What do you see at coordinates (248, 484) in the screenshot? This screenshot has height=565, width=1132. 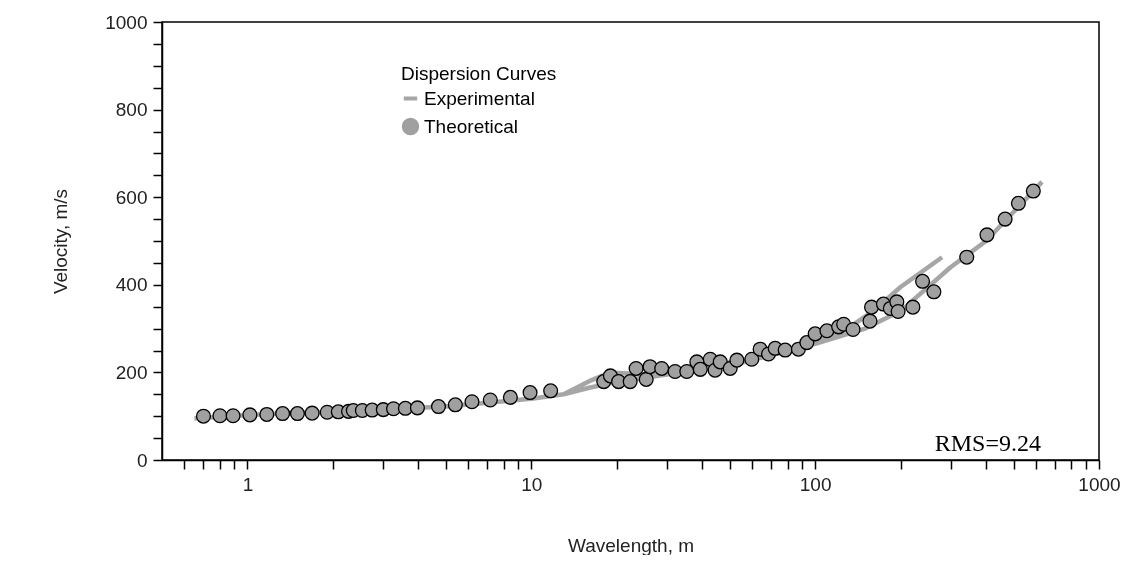 I see `x-tick-label: 1` at bounding box center [248, 484].